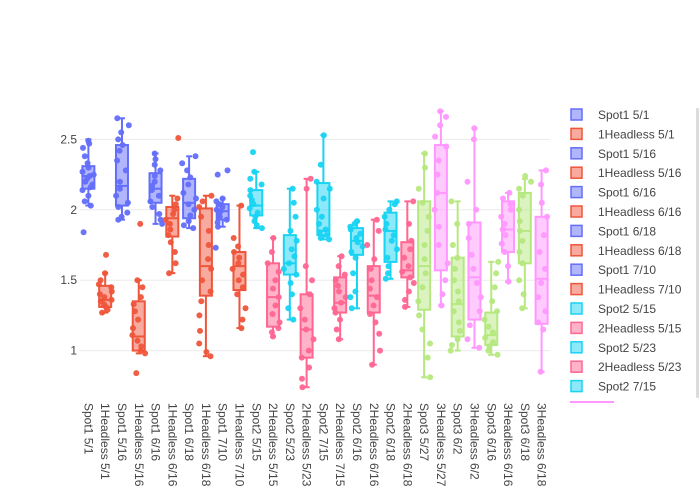 The height and width of the screenshot is (500, 700). Describe the element at coordinates (613, 387) in the screenshot. I see `legend-item: Spot2 7/15` at that location.